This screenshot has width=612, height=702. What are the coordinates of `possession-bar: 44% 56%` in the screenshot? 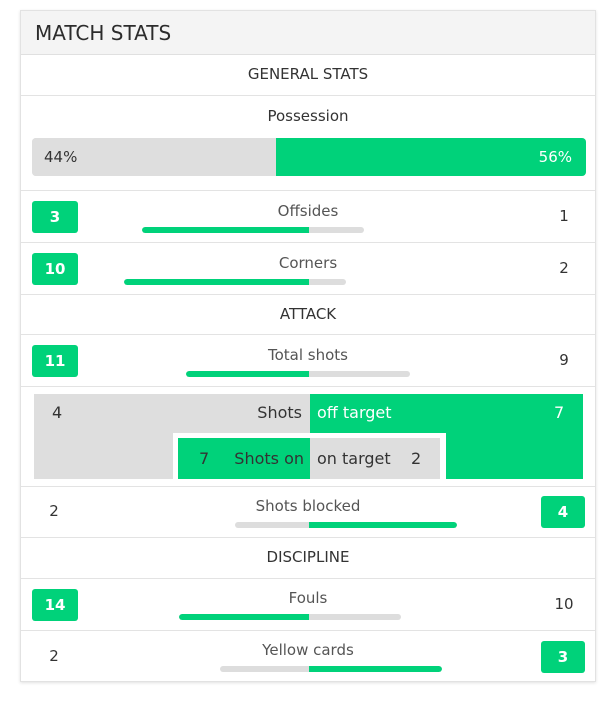 It's located at (309, 157).